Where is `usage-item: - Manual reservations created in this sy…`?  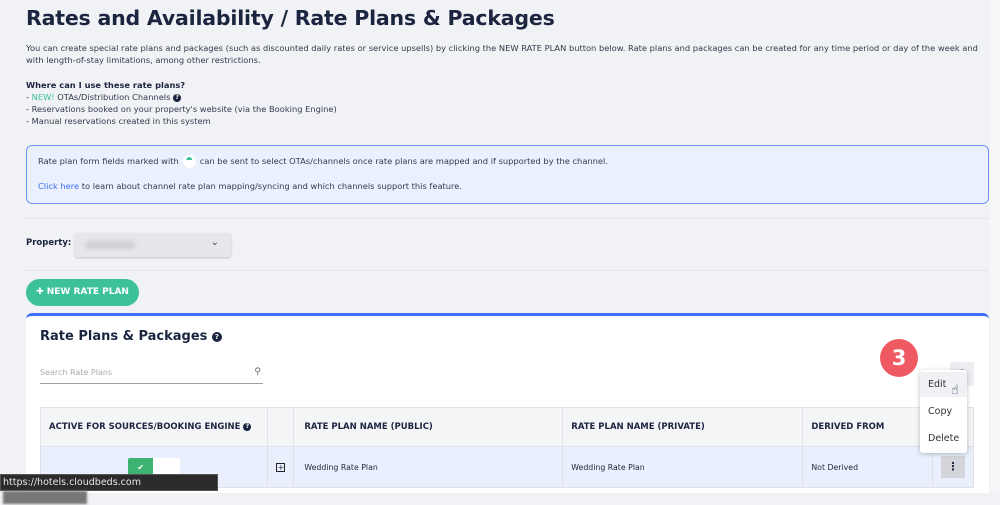
usage-item: - Manual reservations created in this sy… is located at coordinates (118, 121).